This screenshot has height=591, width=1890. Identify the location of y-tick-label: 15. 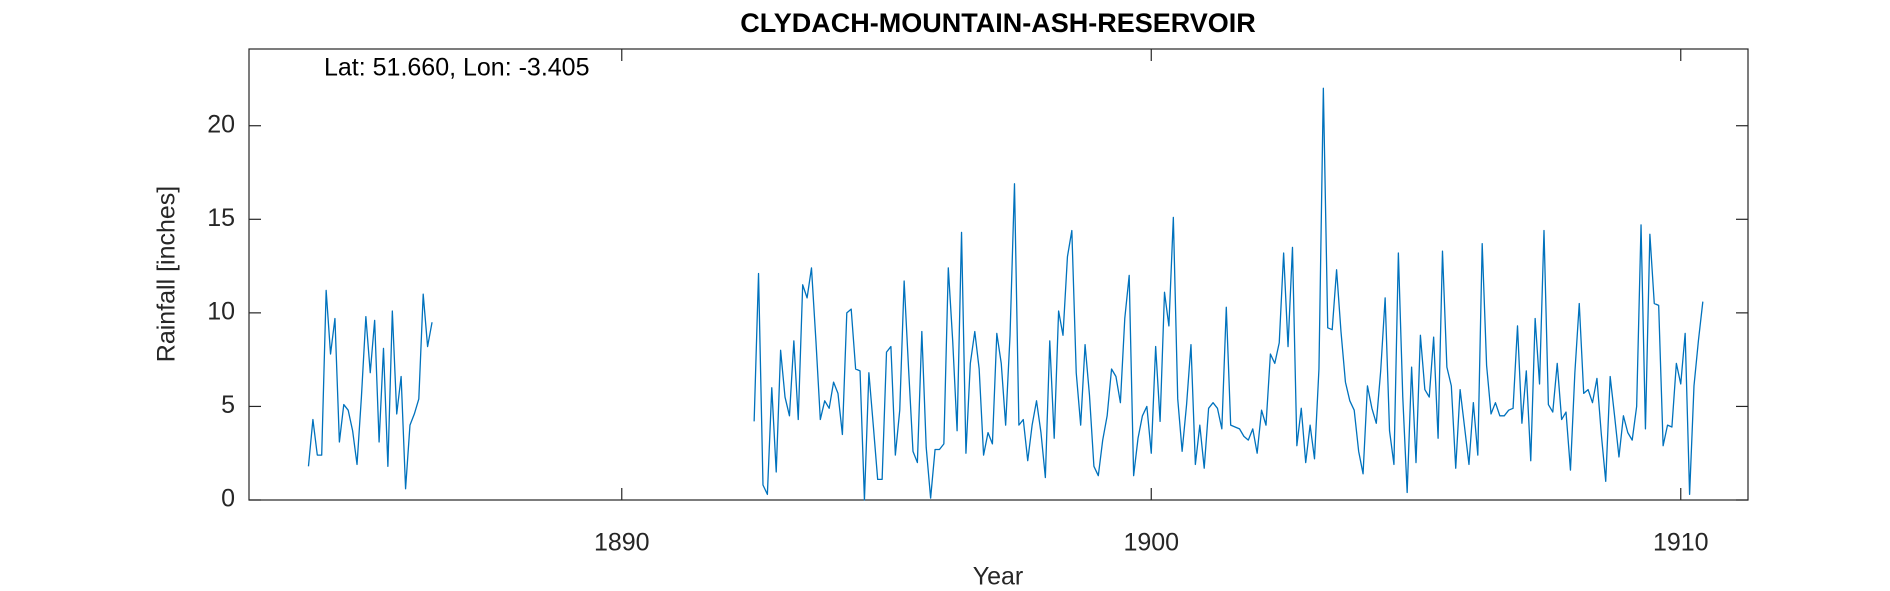
(221, 218).